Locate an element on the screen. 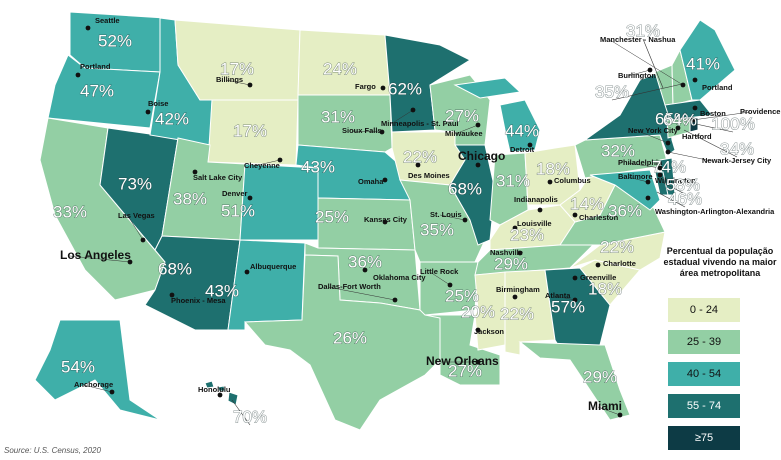 The width and height of the screenshot is (781, 460). city-label: Nashville is located at coordinates (506, 252).